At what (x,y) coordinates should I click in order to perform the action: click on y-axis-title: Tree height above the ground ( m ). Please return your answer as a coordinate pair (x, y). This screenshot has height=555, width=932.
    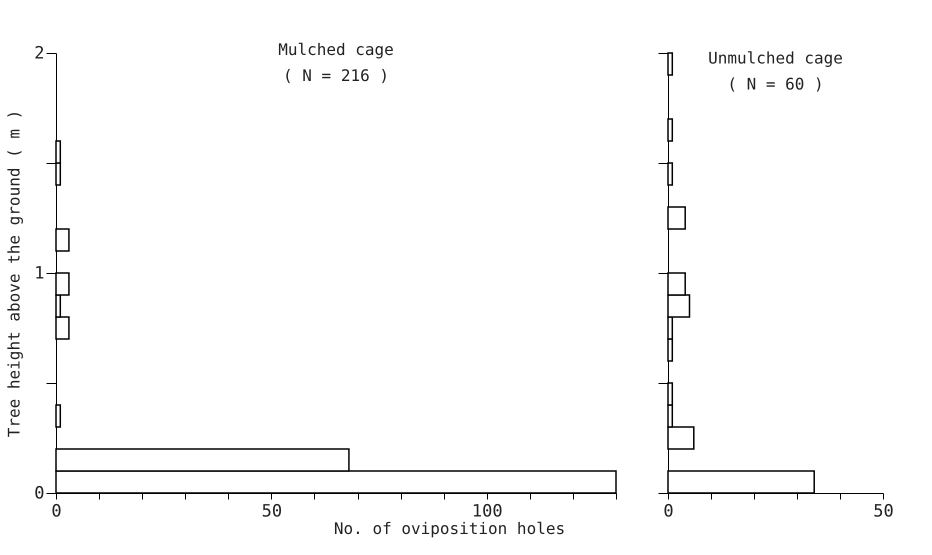
    Looking at the image, I should click on (14, 274).